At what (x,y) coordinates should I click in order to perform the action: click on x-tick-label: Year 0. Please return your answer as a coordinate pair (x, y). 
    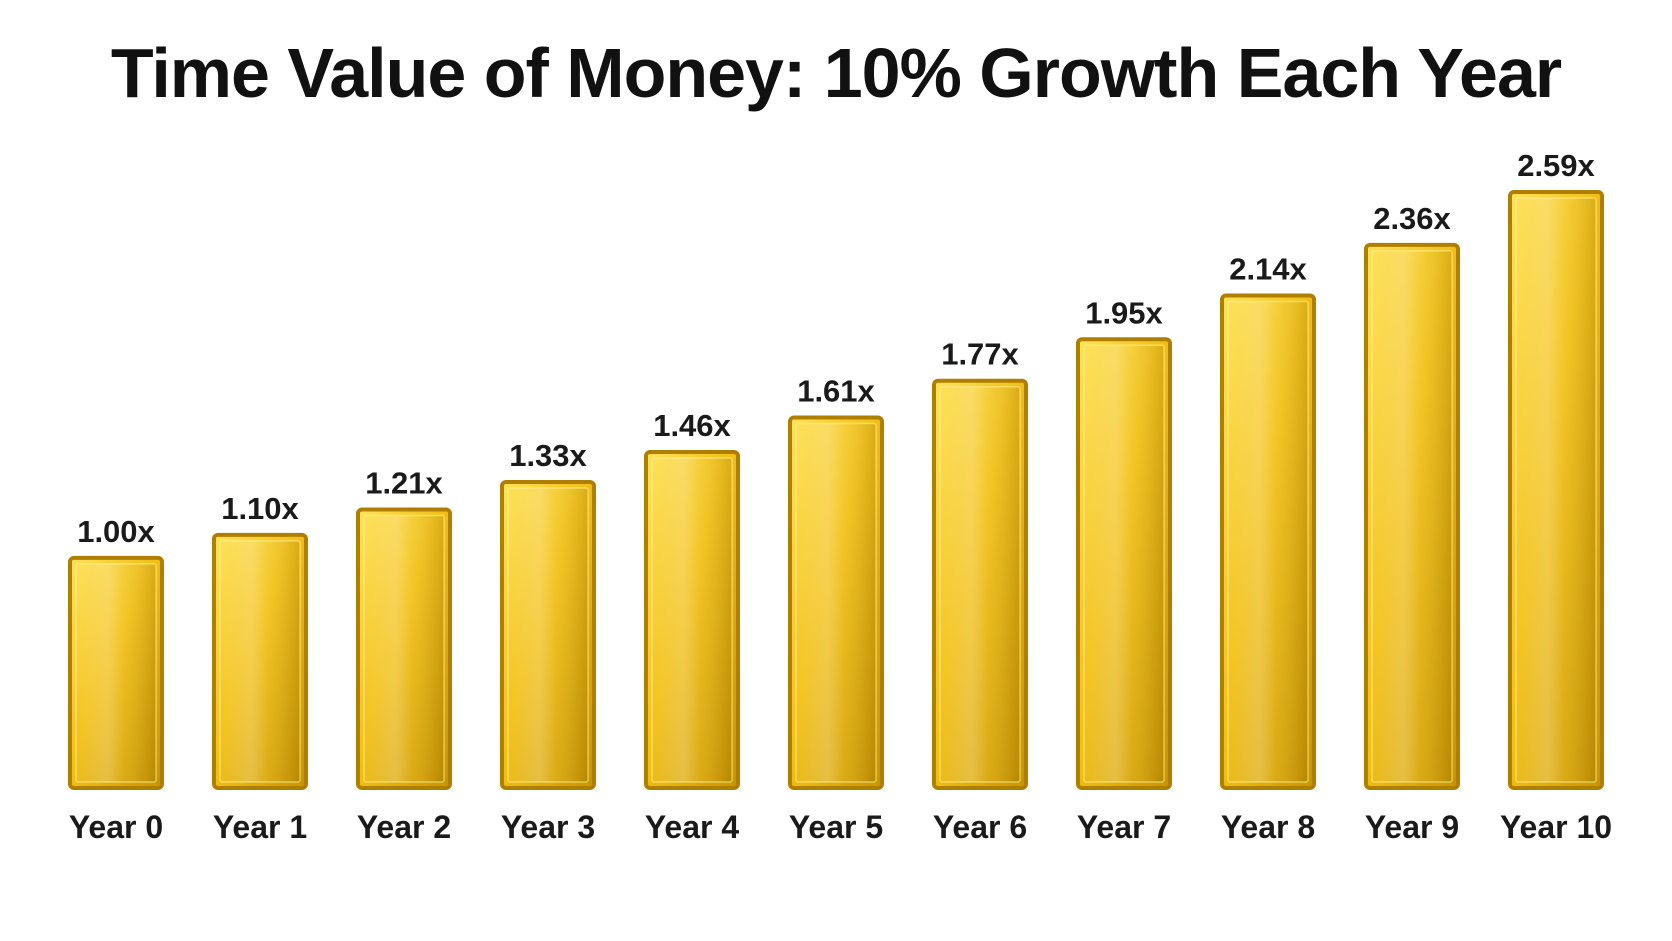
    Looking at the image, I should click on (116, 827).